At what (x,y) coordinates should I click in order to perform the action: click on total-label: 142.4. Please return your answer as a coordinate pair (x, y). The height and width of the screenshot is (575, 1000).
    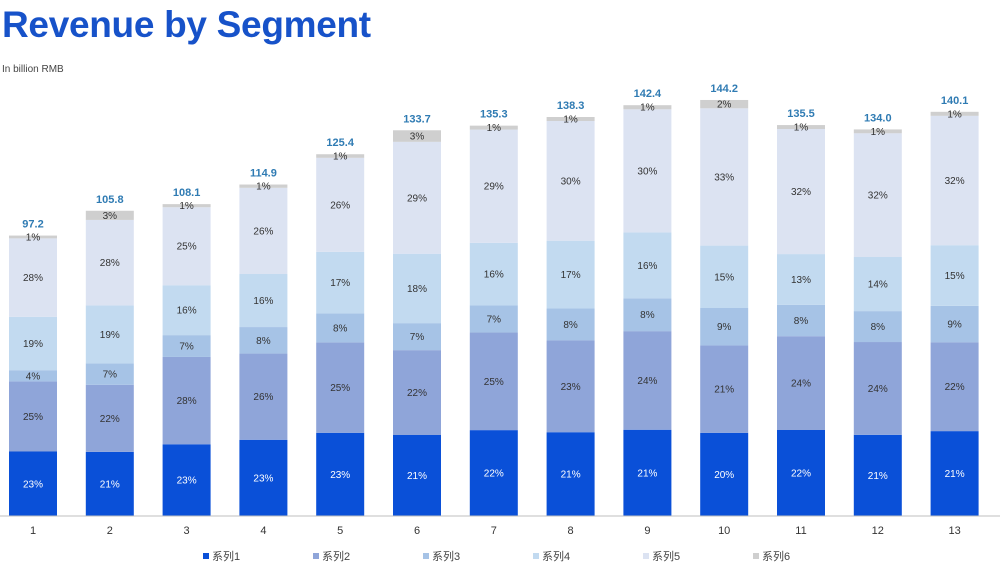
    Looking at the image, I should click on (648, 94).